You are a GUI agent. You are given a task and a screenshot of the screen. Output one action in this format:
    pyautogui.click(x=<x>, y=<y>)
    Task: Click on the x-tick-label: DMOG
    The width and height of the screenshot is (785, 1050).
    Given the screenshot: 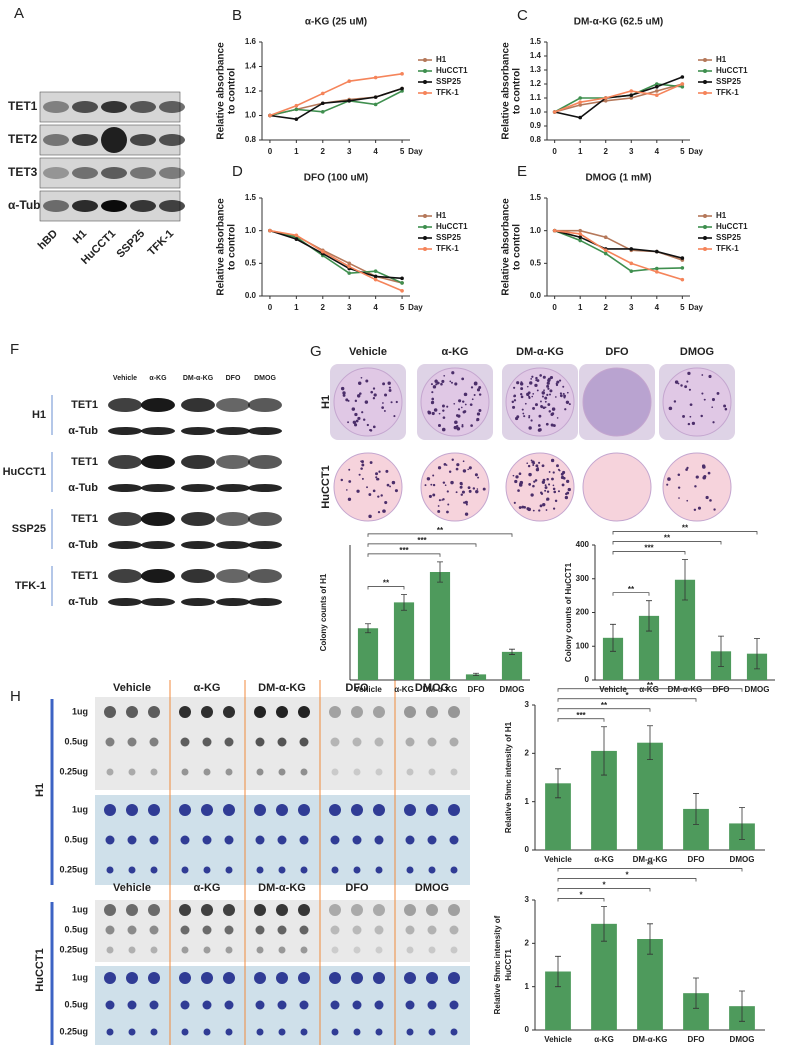 What is the action you would take?
    pyautogui.click(x=757, y=689)
    